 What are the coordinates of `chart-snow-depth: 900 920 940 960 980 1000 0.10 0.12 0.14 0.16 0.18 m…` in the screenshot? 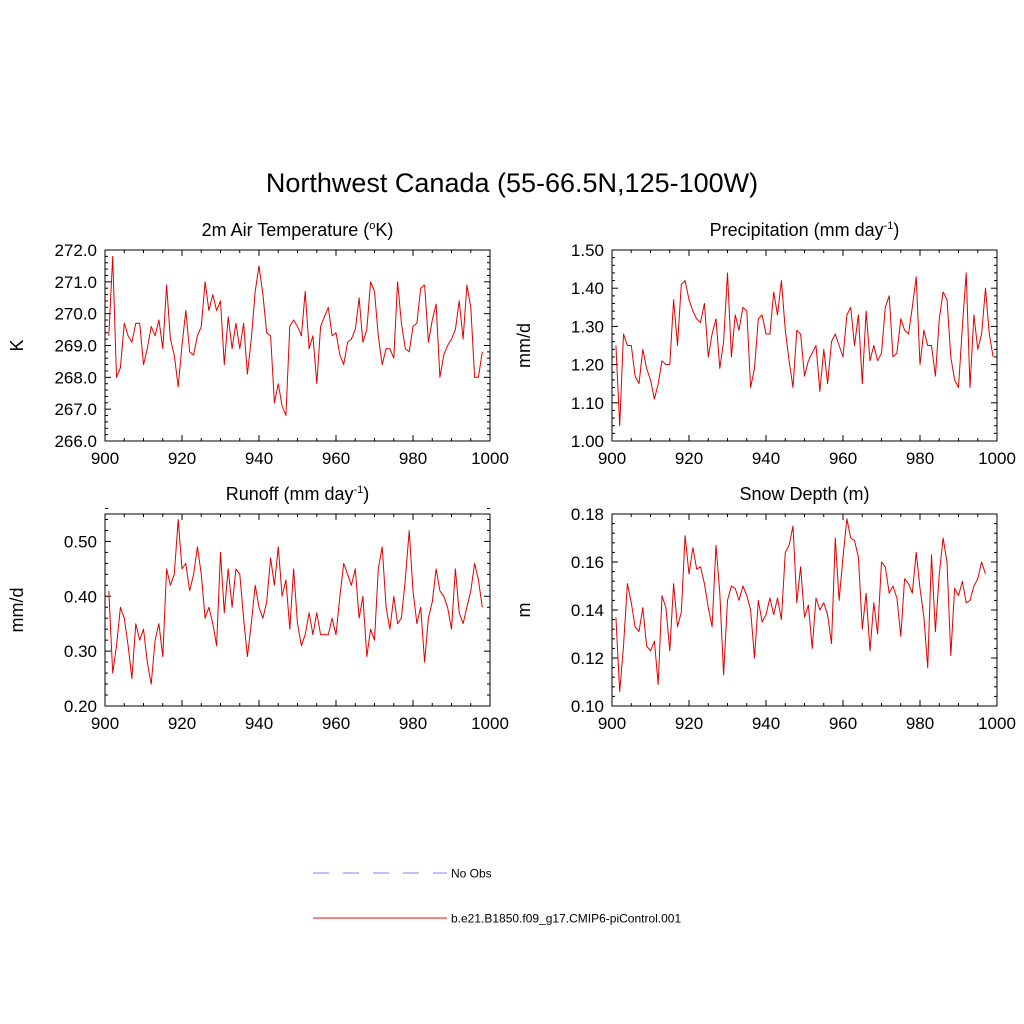 It's located at (765, 608).